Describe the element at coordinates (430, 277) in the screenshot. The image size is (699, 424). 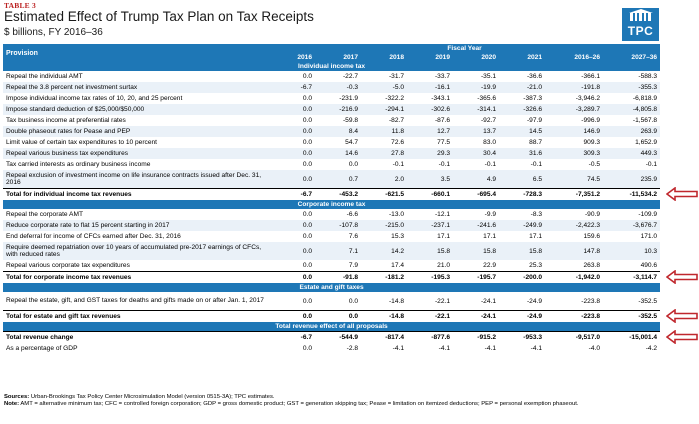
I see `value-cell: -195.3` at that location.